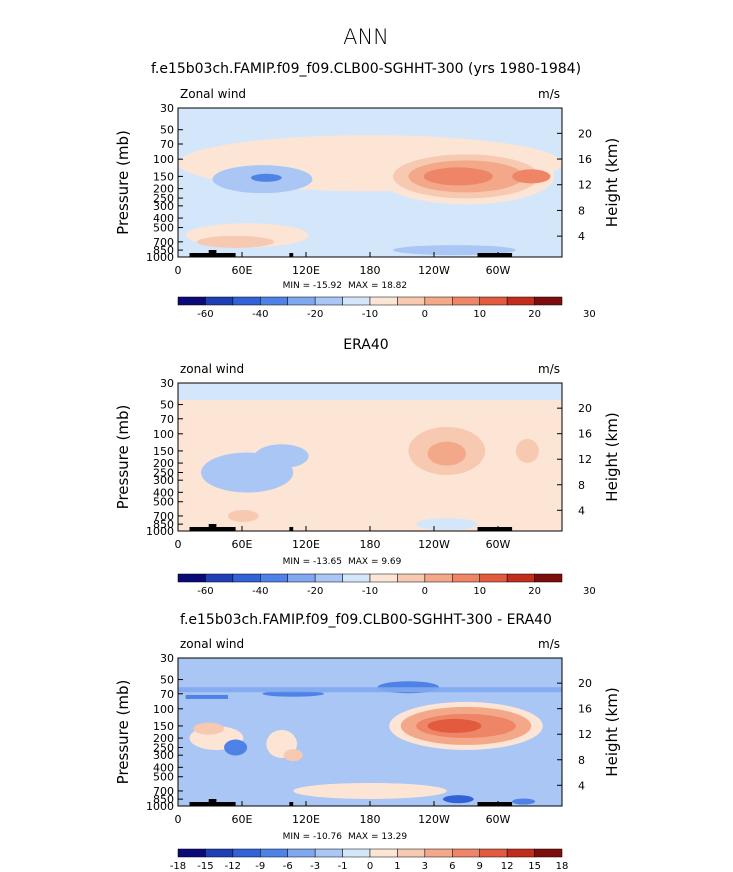 The image size is (733, 872). Describe the element at coordinates (581, 210) in the screenshot. I see `y-right-tick-label: 8` at that location.